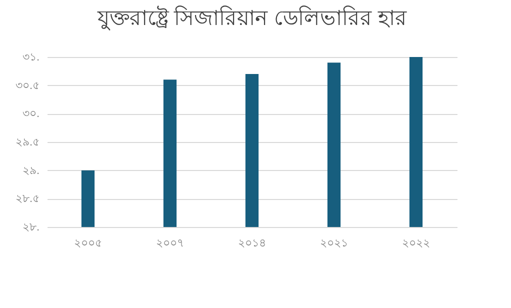 The width and height of the screenshot is (511, 308). Describe the element at coordinates (27, 86) in the screenshot. I see `y-tick-label: ৩০.৫` at that location.